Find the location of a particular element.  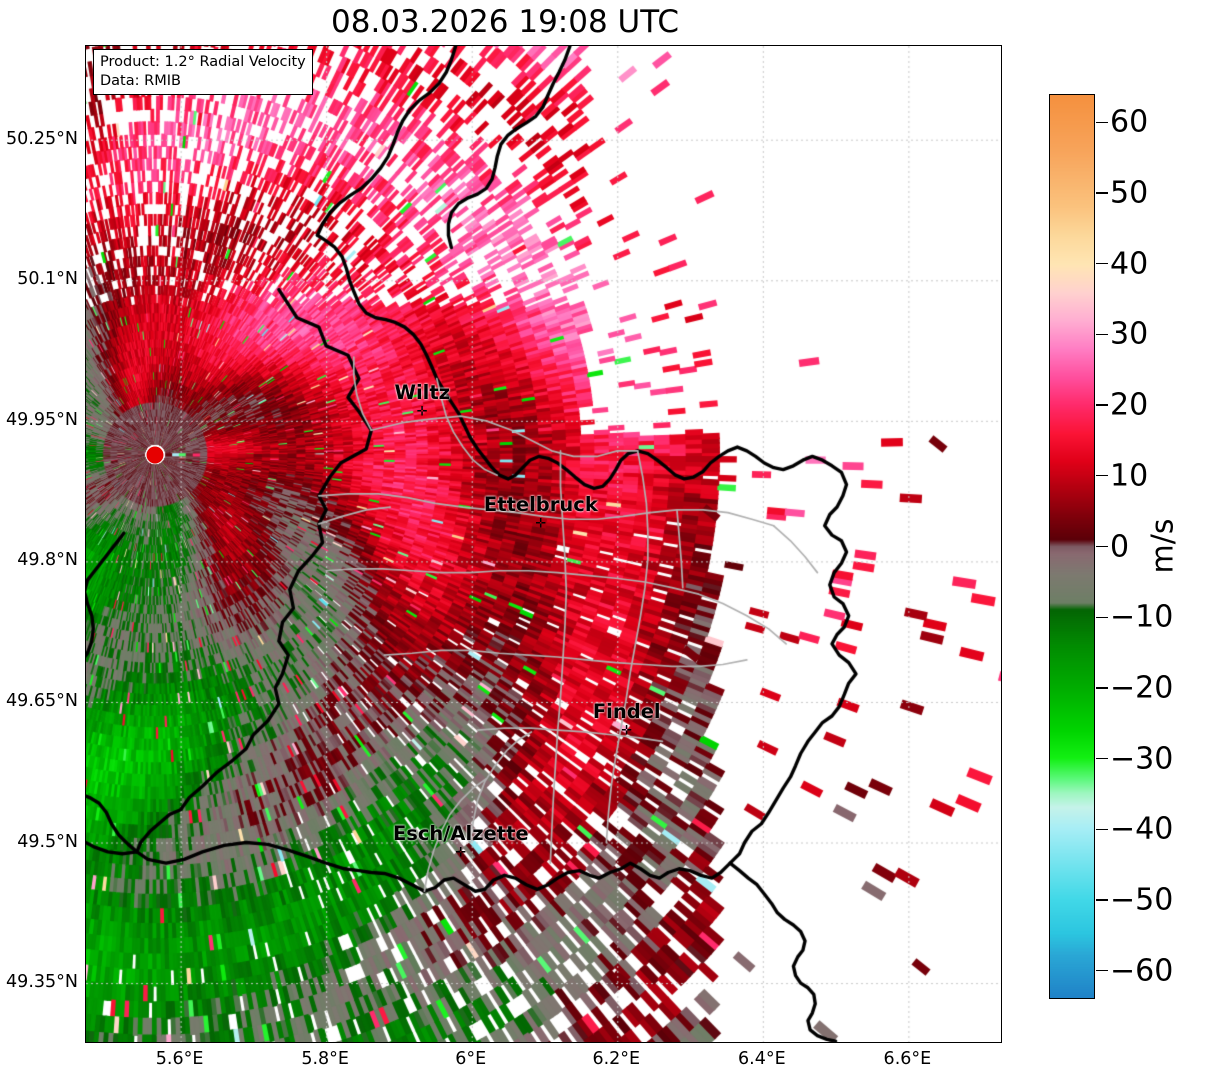

radar-site-marker is located at coordinates (155, 455).